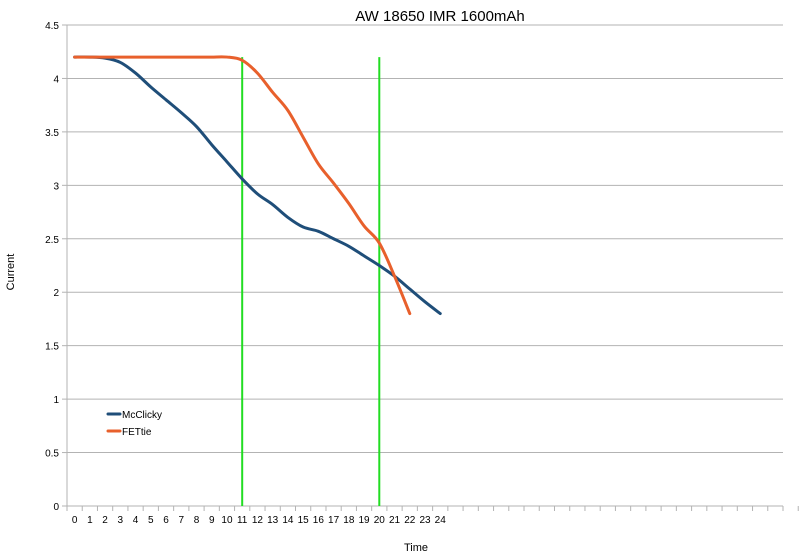 The width and height of the screenshot is (800, 558). What do you see at coordinates (227, 520) in the screenshot?
I see `x-tick-label: 10` at bounding box center [227, 520].